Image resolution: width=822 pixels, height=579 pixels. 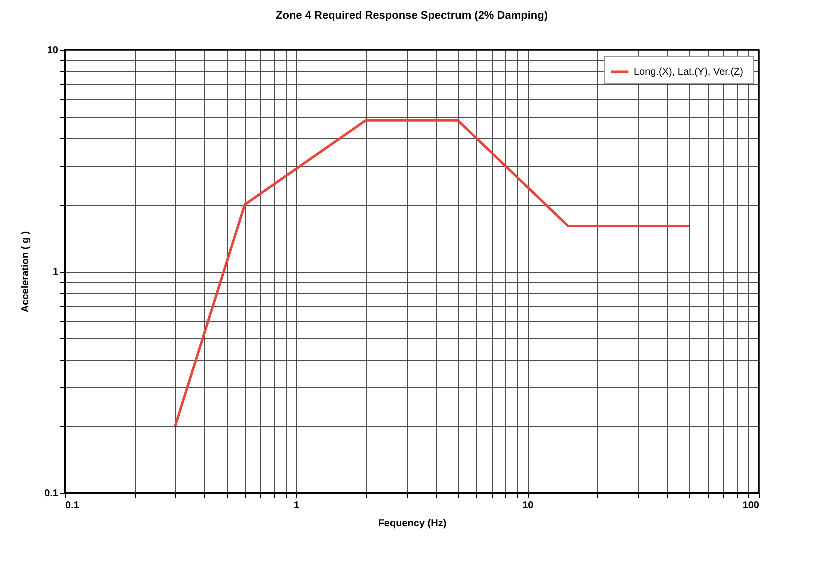 What do you see at coordinates (689, 72) in the screenshot?
I see `legend-label: Long.(X), Lat.(Y), Ver.(Z)` at bounding box center [689, 72].